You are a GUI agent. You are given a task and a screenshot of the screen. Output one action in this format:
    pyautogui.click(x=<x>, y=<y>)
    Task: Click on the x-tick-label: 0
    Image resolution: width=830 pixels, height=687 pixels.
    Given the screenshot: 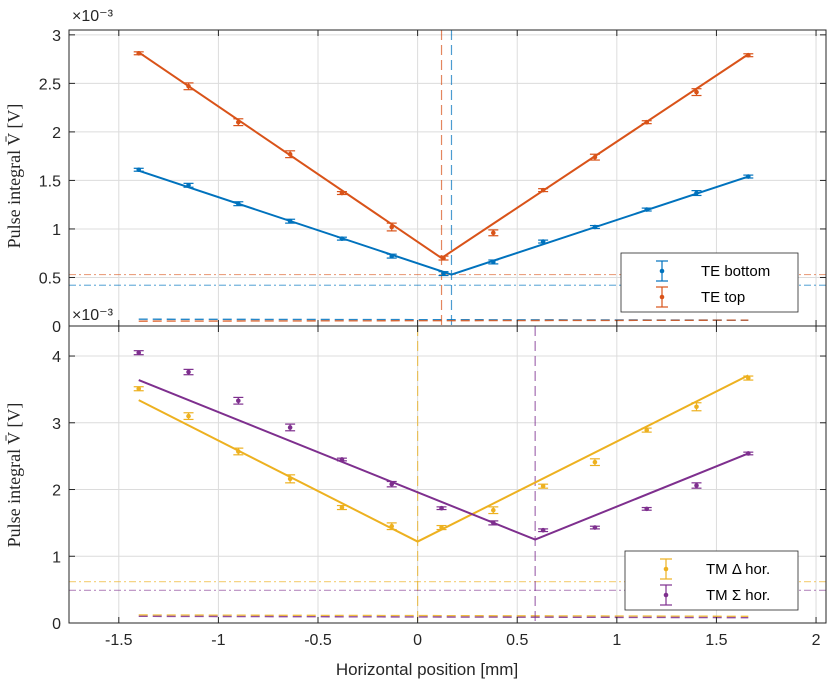 What is the action you would take?
    pyautogui.click(x=417, y=640)
    